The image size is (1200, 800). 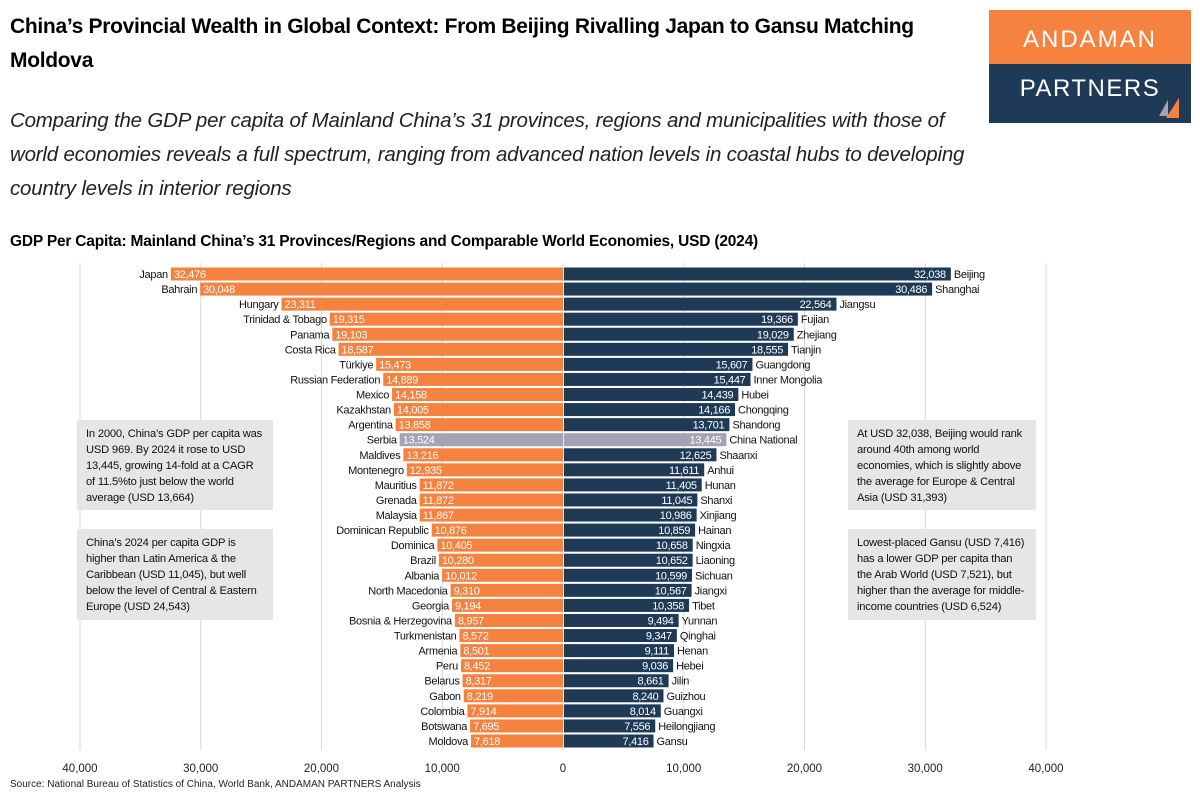 I want to click on country-label: Georgia, so click(x=431, y=606).